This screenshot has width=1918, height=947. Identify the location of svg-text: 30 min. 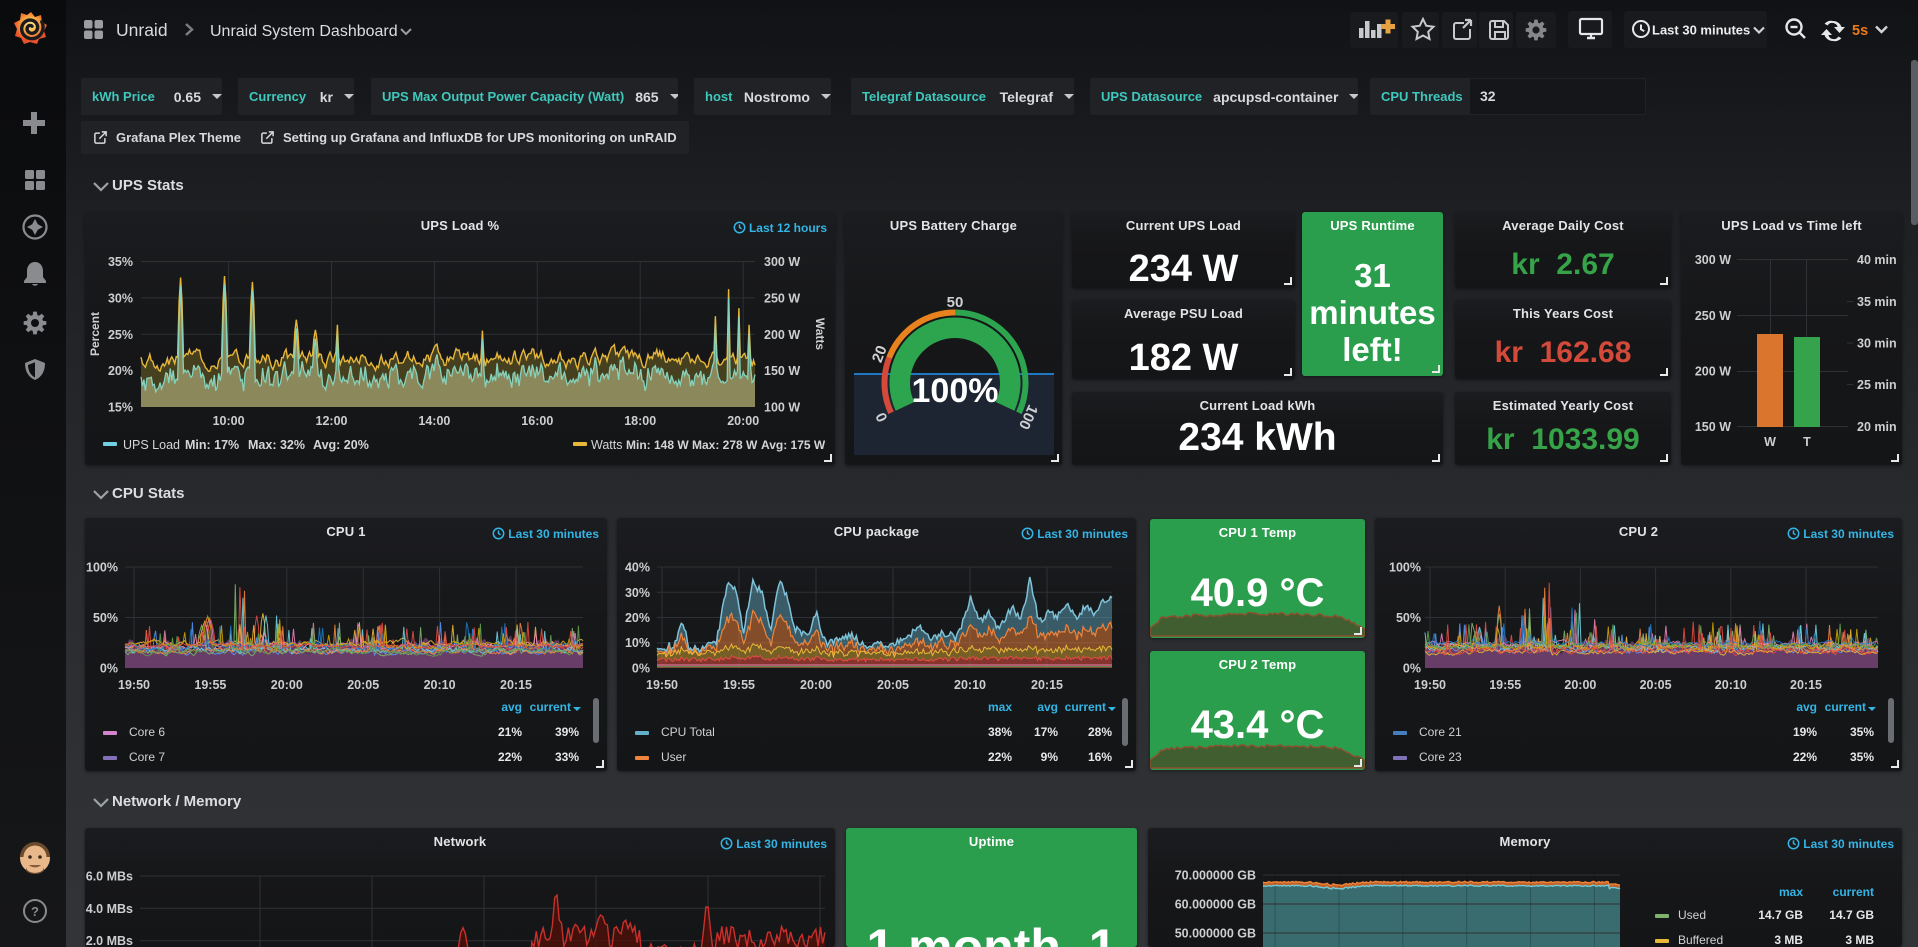
(1877, 344).